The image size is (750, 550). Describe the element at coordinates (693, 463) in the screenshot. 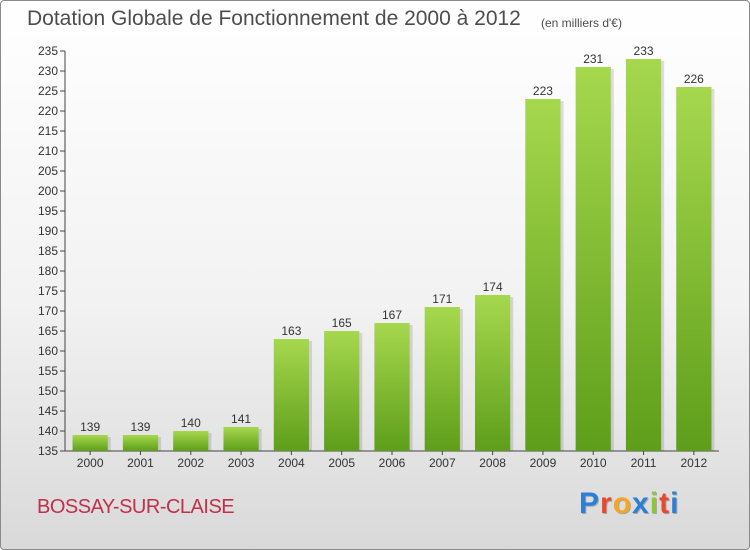

I see `x-tick-label: 2012` at that location.